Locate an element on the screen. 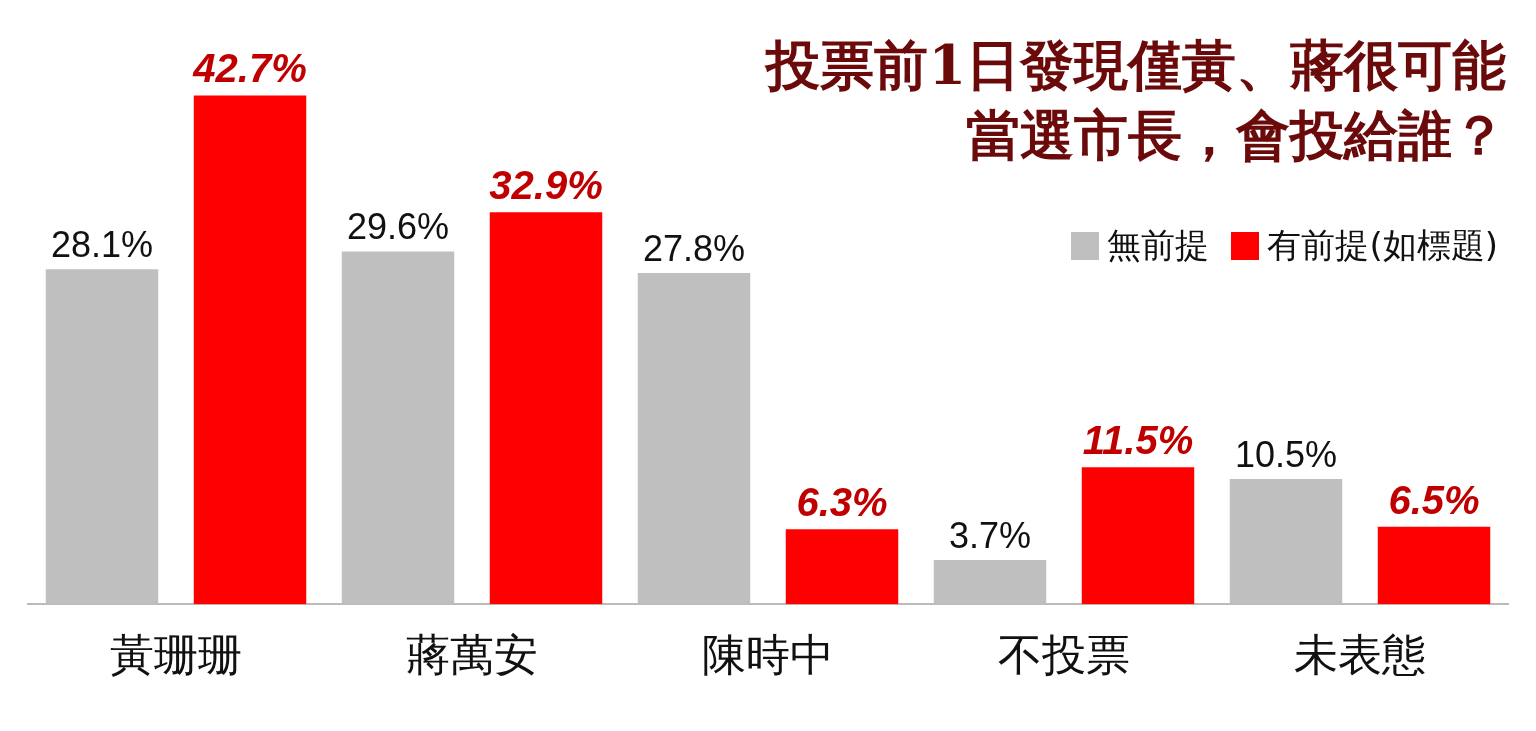  x-tick-label: 陳時中 is located at coordinates (768, 655).